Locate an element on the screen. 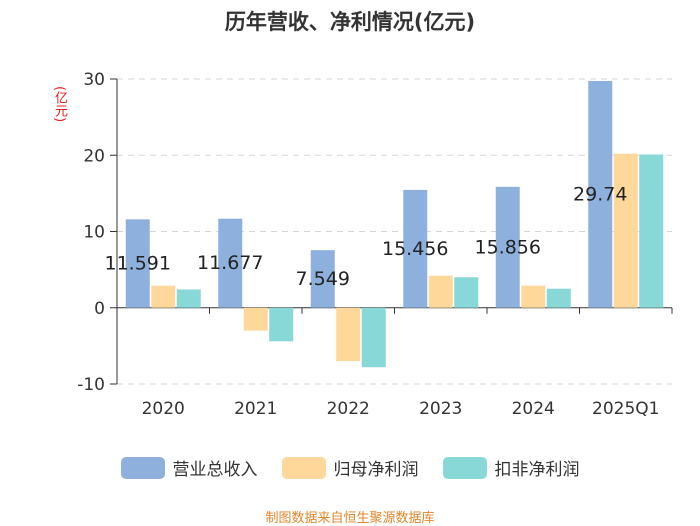 The height and width of the screenshot is (526, 700). data-label: 15.856 is located at coordinates (508, 247).